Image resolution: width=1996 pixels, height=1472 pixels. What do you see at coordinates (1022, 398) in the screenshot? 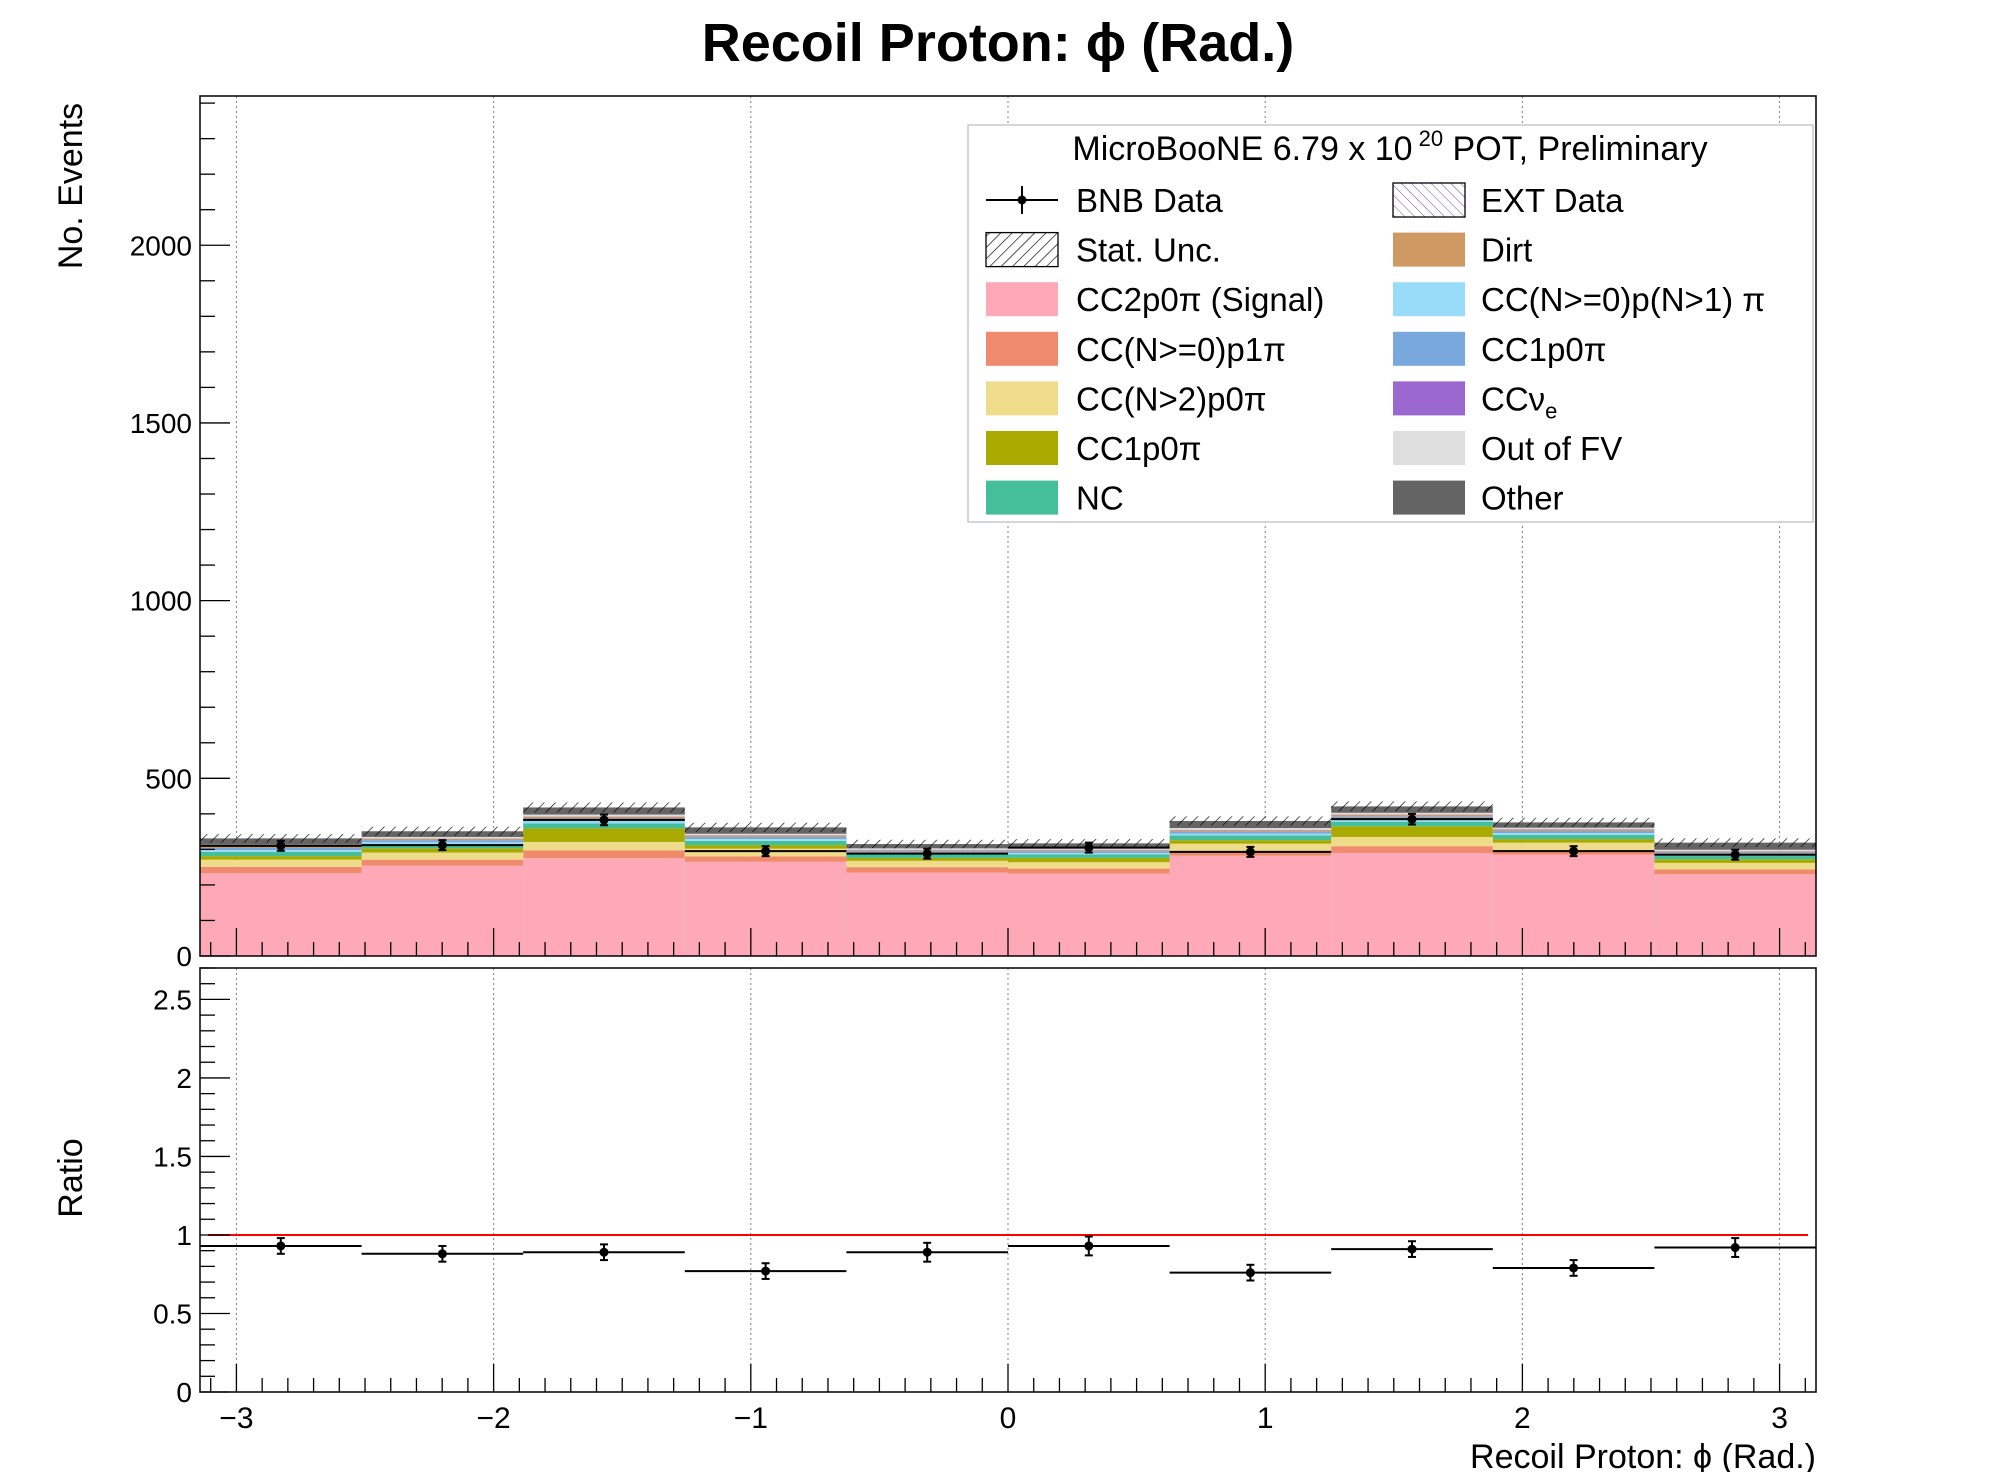
I see `legend-swatch-ccn2p0pi` at bounding box center [1022, 398].